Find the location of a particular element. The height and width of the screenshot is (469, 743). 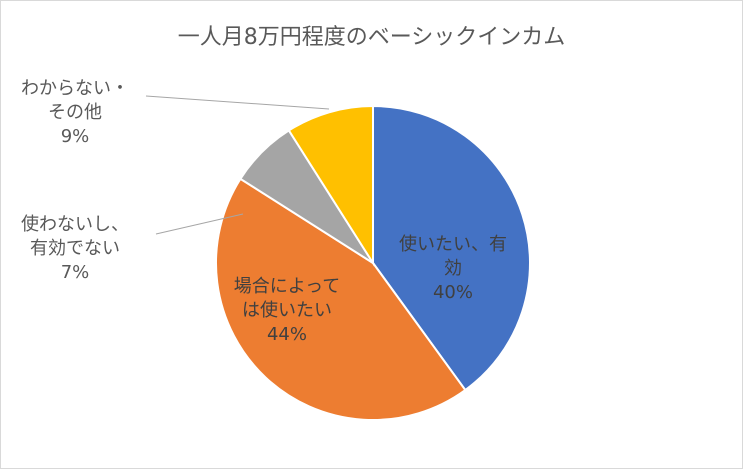

slice-label: 使いたい、有効 40% is located at coordinates (453, 269).